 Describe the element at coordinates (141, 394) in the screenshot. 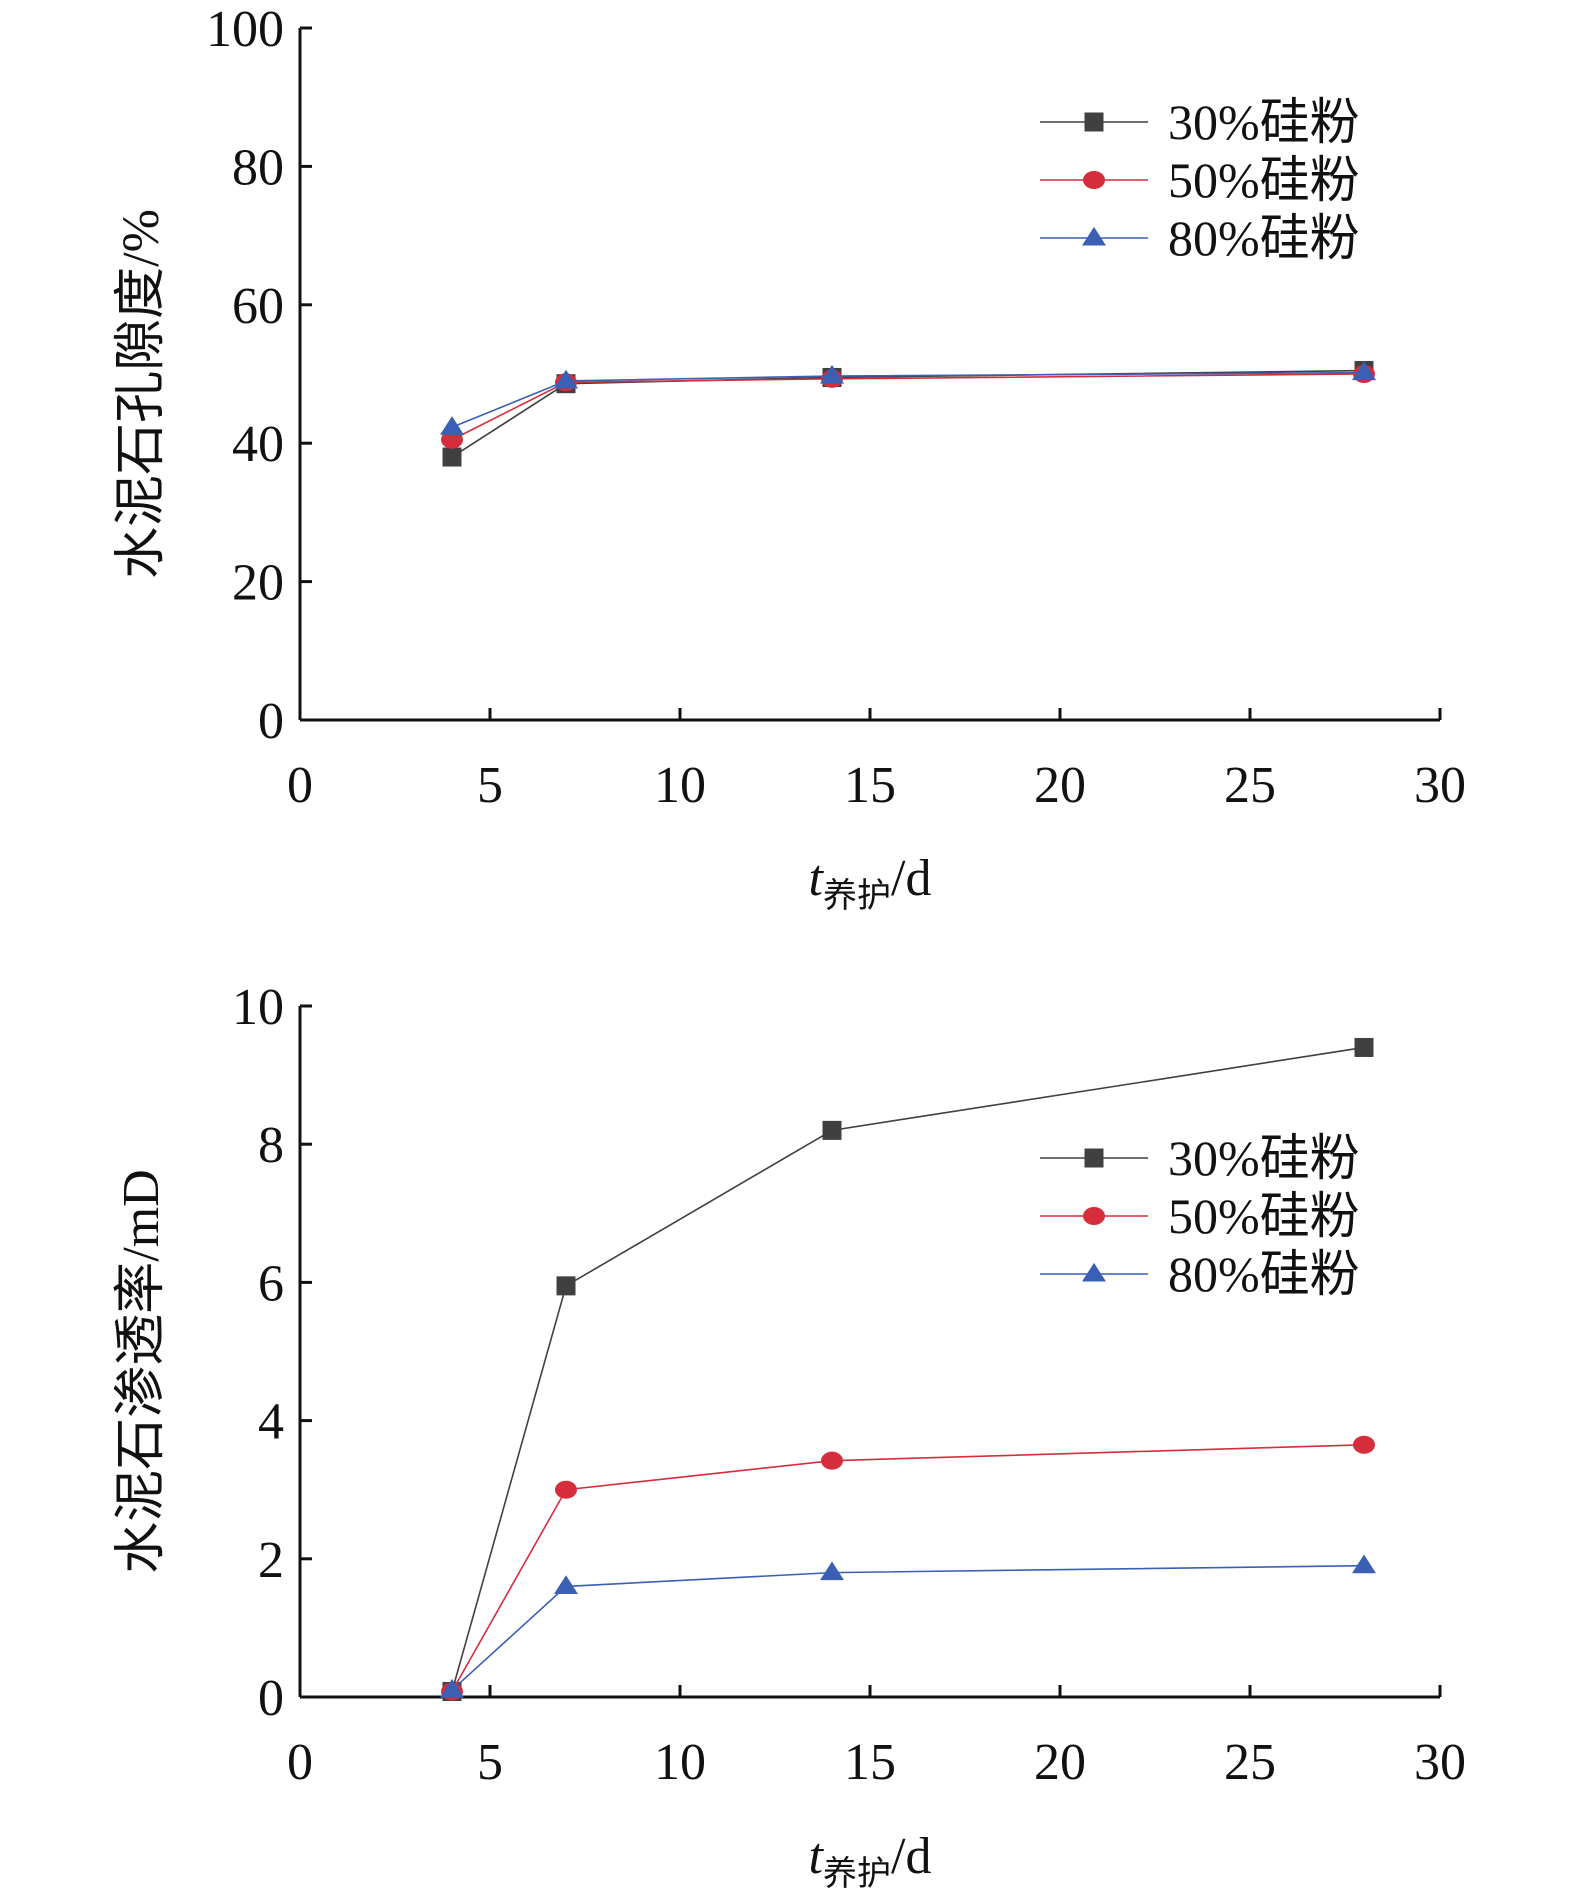

I see `y-axis-label: 水泥石孔隙度/%` at that location.